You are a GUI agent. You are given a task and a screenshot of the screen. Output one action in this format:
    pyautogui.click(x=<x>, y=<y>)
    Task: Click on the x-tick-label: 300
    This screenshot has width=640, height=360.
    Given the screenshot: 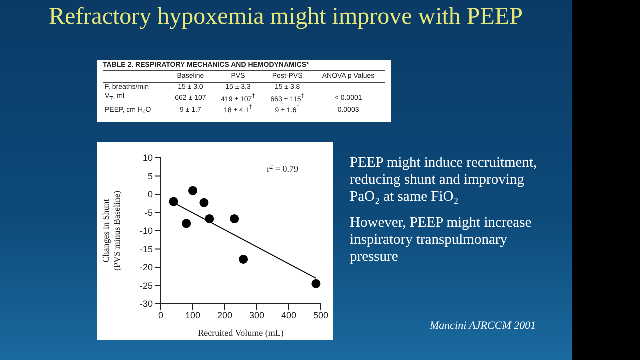 What is the action you would take?
    pyautogui.click(x=257, y=315)
    